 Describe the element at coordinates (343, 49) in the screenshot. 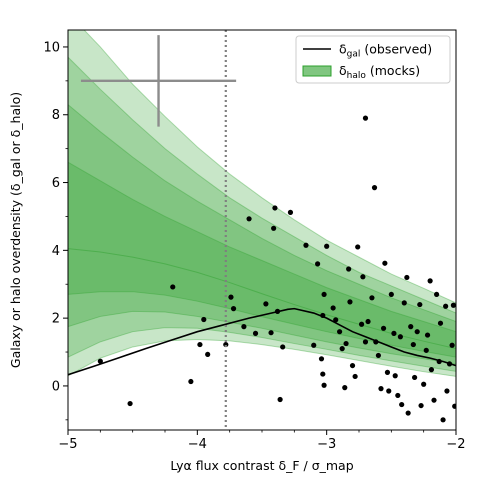

I see `legend-gal-main: δ` at that location.